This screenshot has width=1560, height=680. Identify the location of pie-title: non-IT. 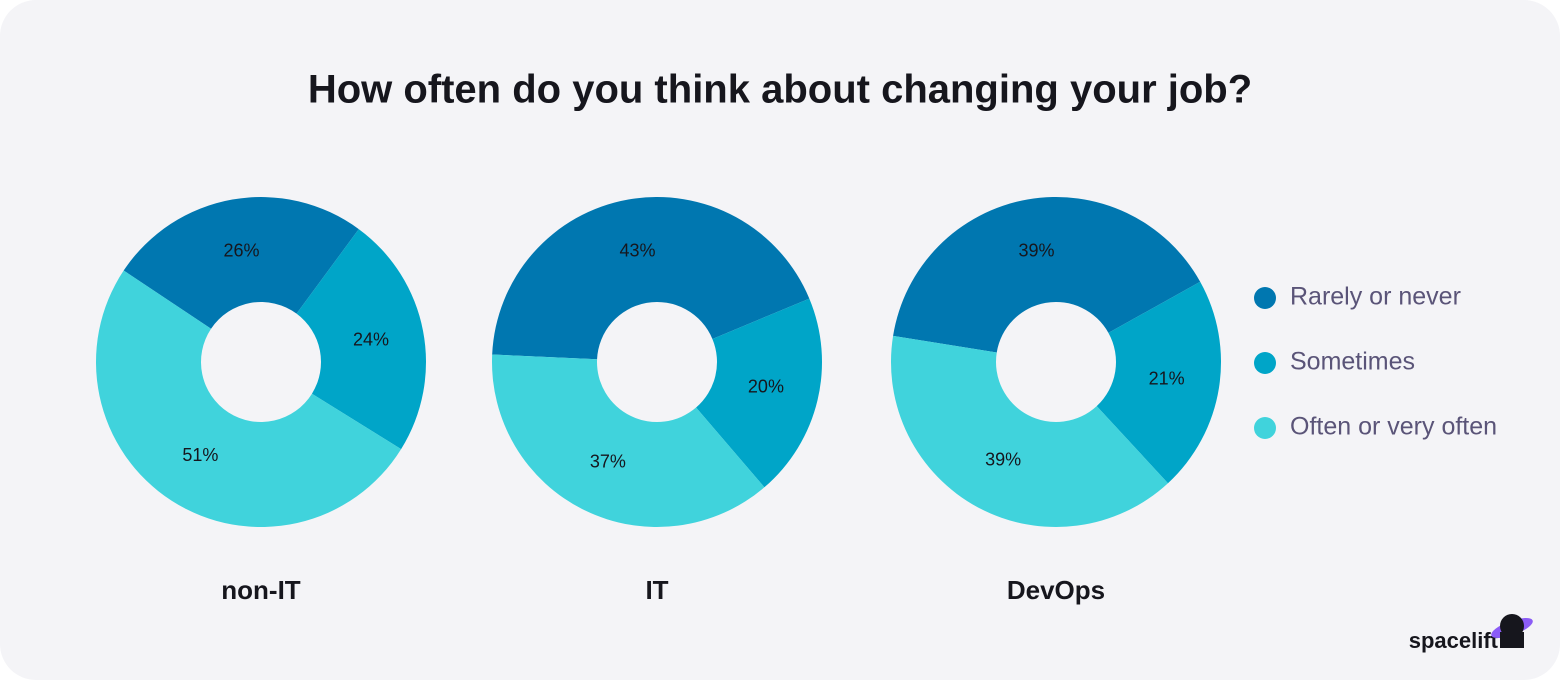
(261, 590).